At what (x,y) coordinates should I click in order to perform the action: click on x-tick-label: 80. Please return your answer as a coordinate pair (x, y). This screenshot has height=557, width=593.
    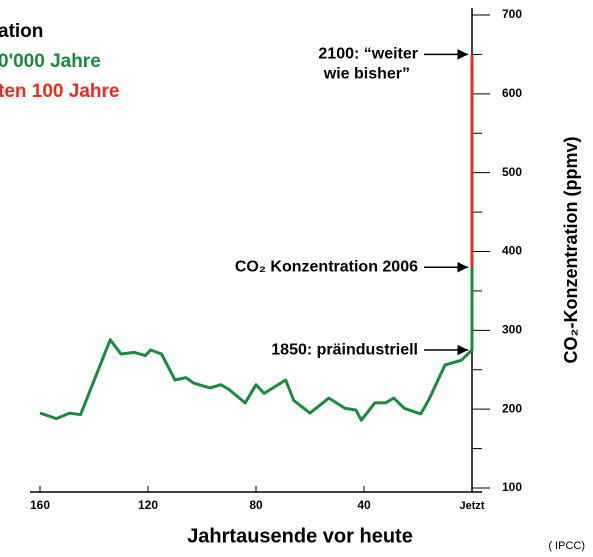
    Looking at the image, I should click on (256, 505).